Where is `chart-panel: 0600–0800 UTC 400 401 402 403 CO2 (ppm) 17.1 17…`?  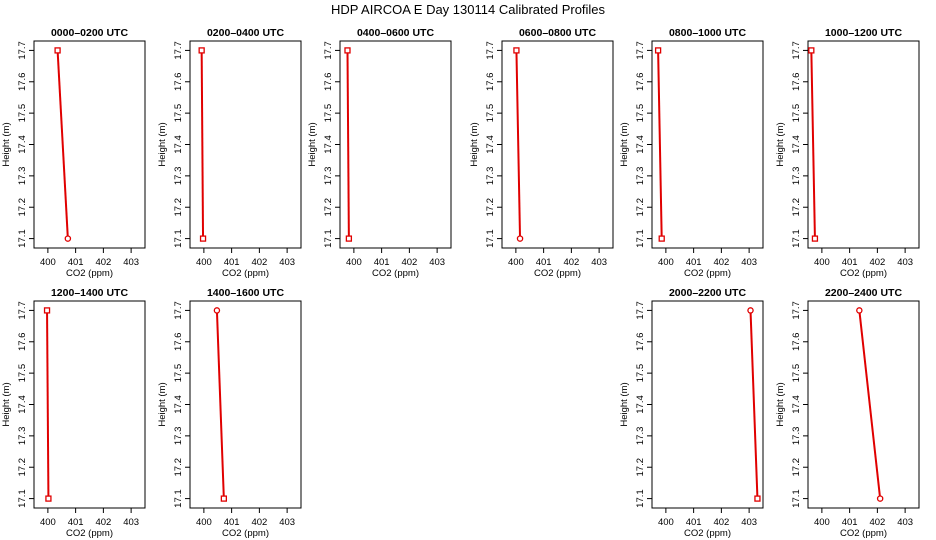 chart-panel: 0600–0800 UTC 400 401 402 403 CO2 (ppm) 17.1 17… is located at coordinates (541, 153).